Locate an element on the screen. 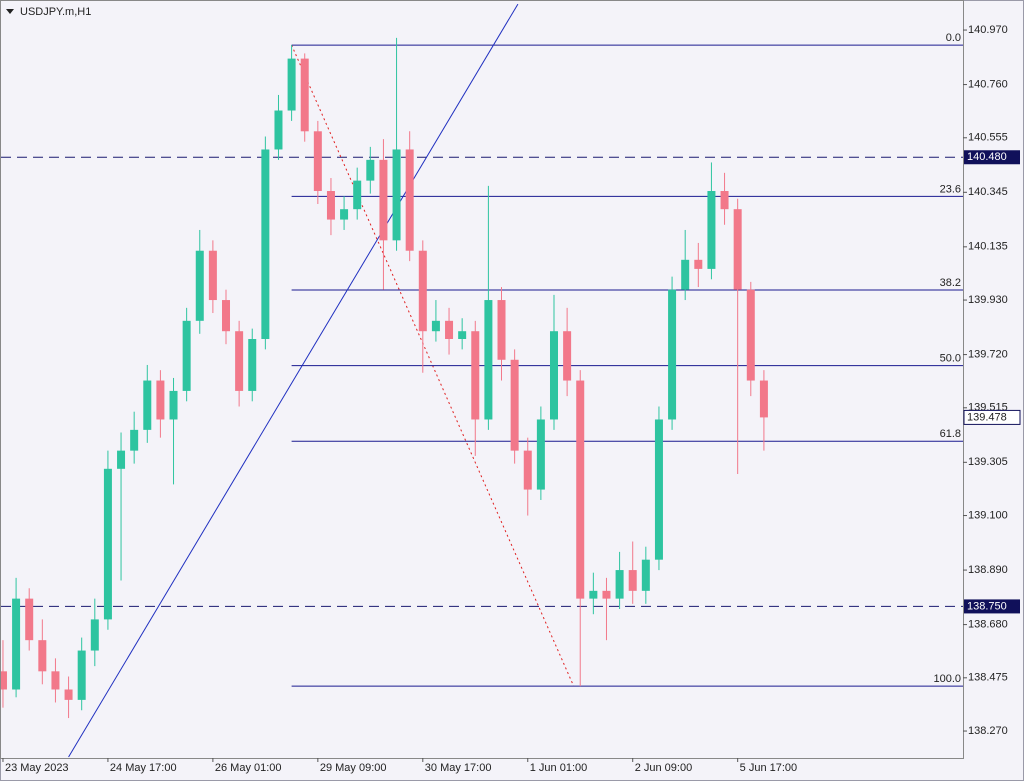 This screenshot has width=1024, height=781. y-tick-label: 138.270 is located at coordinates (988, 731).